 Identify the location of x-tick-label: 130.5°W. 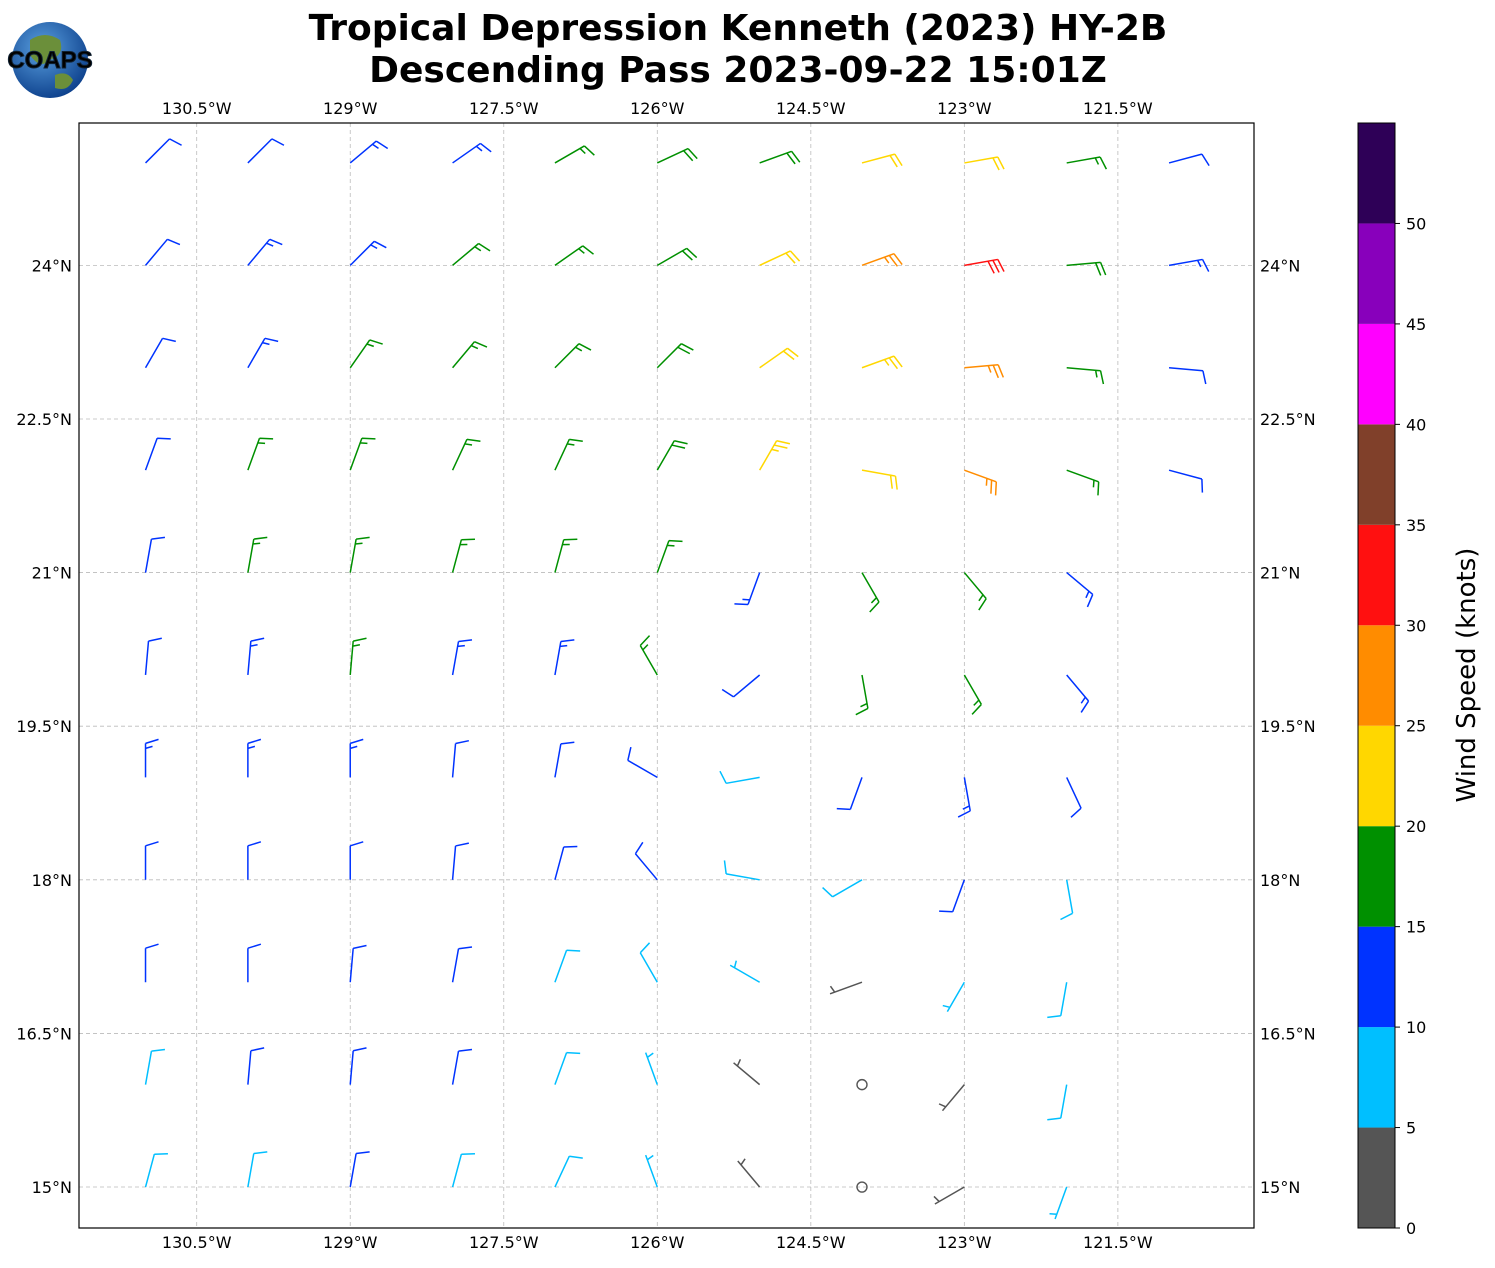
(197, 1242).